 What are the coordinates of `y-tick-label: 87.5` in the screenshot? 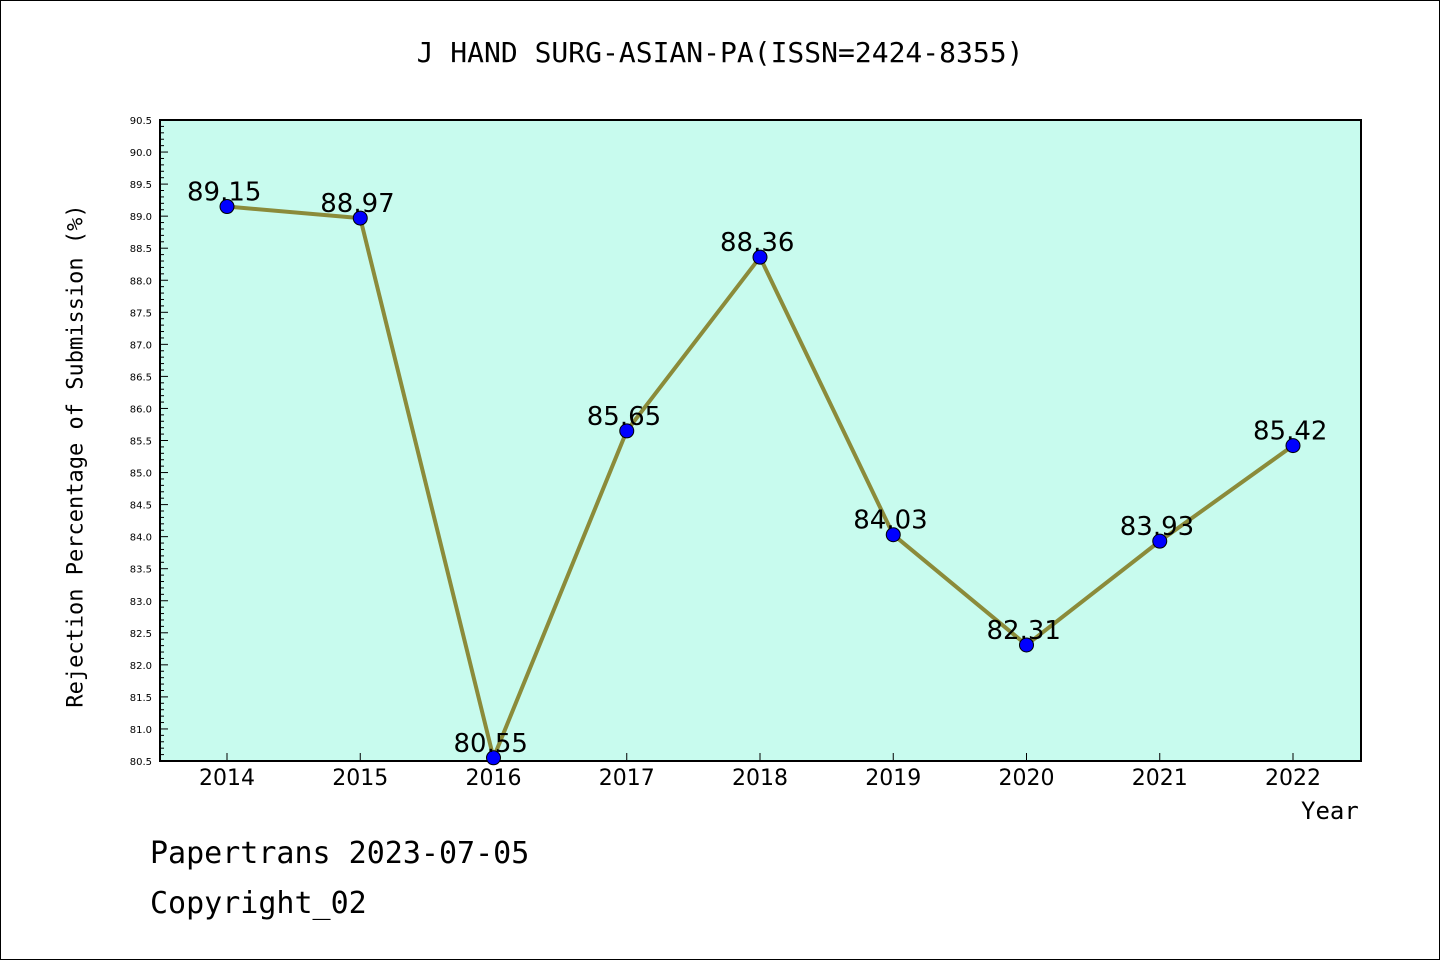 It's located at (141, 313).